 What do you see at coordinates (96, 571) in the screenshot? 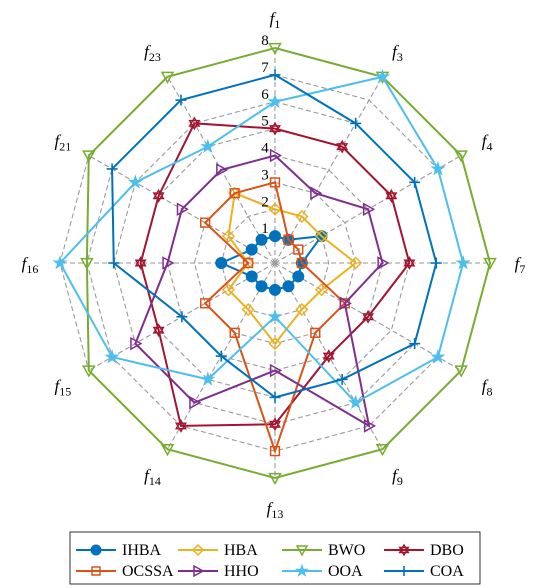
I see `legend-marker-ocssa` at bounding box center [96, 571].